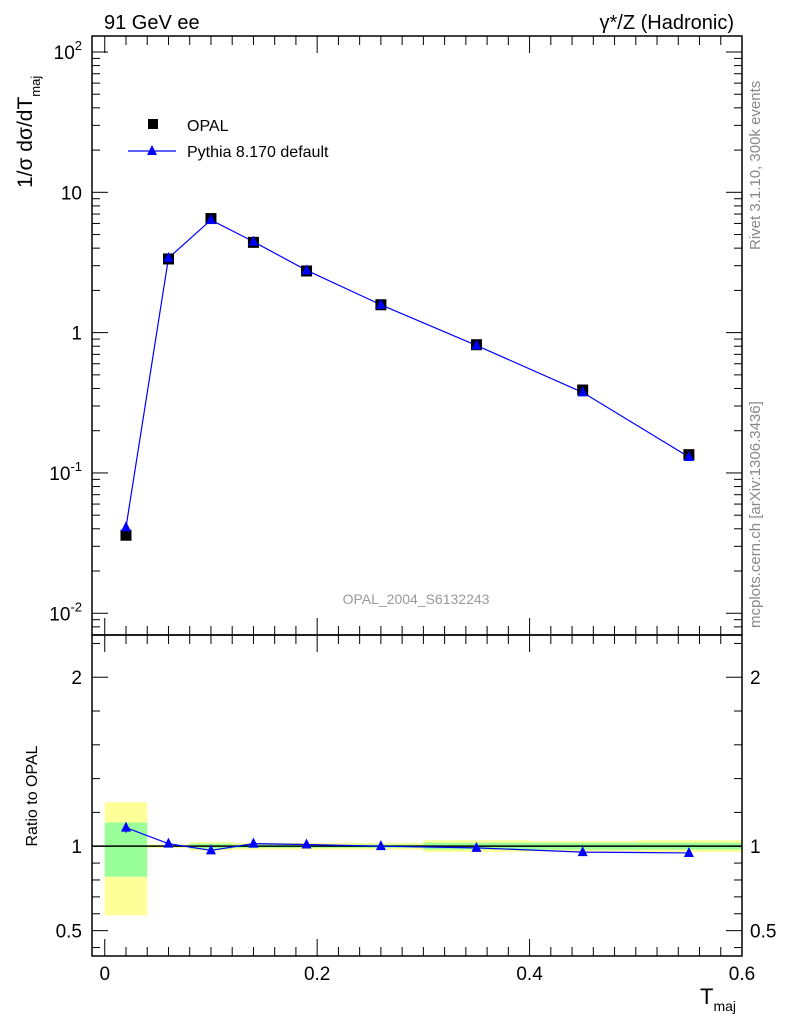 Image resolution: width=786 pixels, height=1024 pixels. I want to click on main-y-axis-title-text: 1/σ dσ/dT, so click(25, 142).